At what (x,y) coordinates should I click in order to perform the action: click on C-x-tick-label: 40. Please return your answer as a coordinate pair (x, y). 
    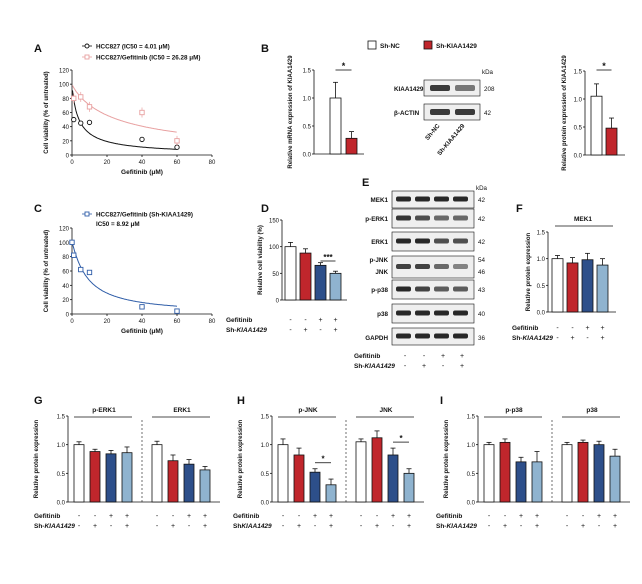
    Looking at the image, I should click on (142, 322).